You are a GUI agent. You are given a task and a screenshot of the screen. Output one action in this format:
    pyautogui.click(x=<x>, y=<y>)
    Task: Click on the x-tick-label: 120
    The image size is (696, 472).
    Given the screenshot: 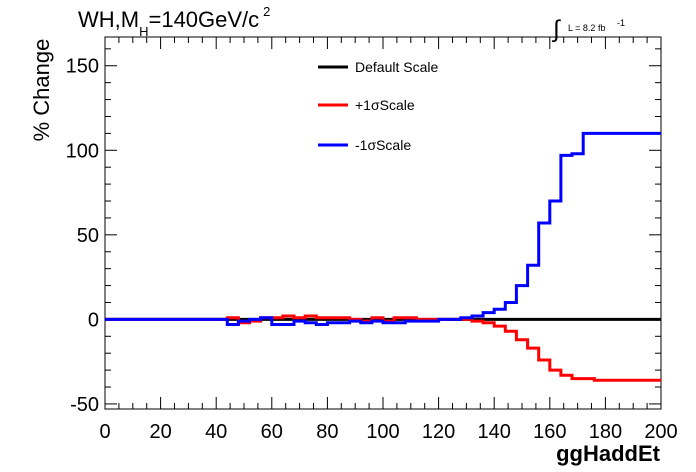 What is the action you would take?
    pyautogui.click(x=438, y=432)
    